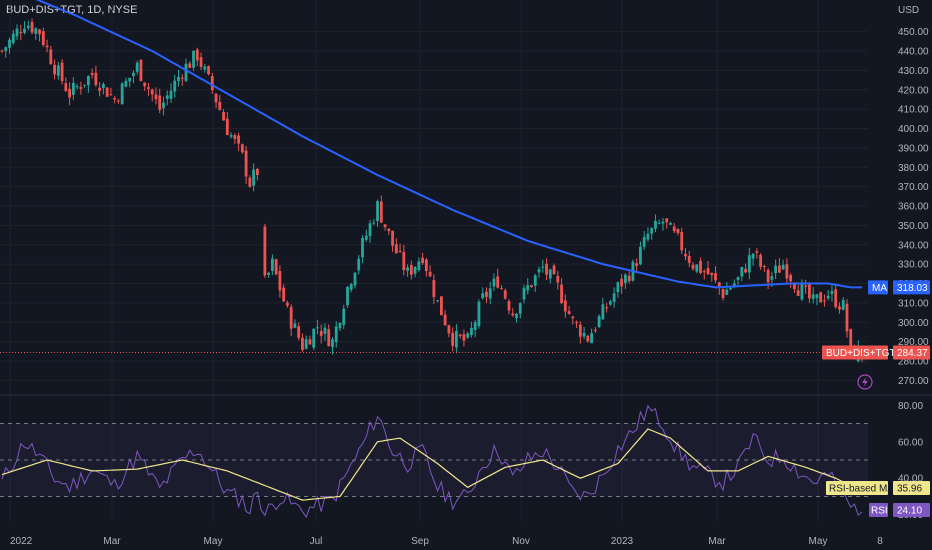 Image resolution: width=932 pixels, height=550 pixels. I want to click on price-tick-label: 400.00, so click(913, 129).